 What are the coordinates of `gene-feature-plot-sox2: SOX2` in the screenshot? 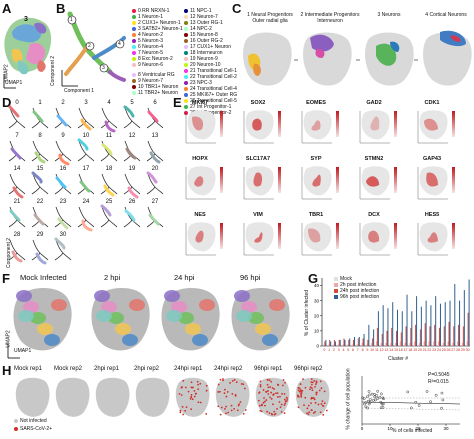 It's located at (266, 122).